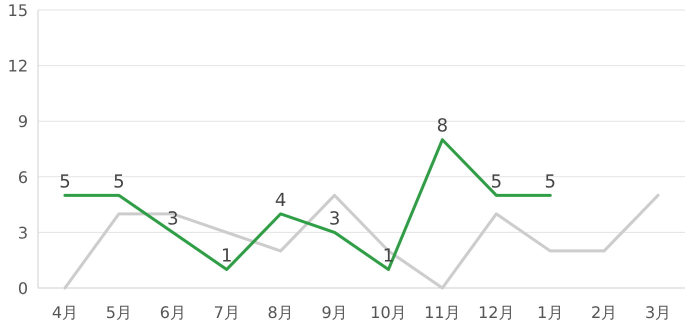  Describe the element at coordinates (119, 312) in the screenshot. I see `x-tick-label: 5月` at that location.